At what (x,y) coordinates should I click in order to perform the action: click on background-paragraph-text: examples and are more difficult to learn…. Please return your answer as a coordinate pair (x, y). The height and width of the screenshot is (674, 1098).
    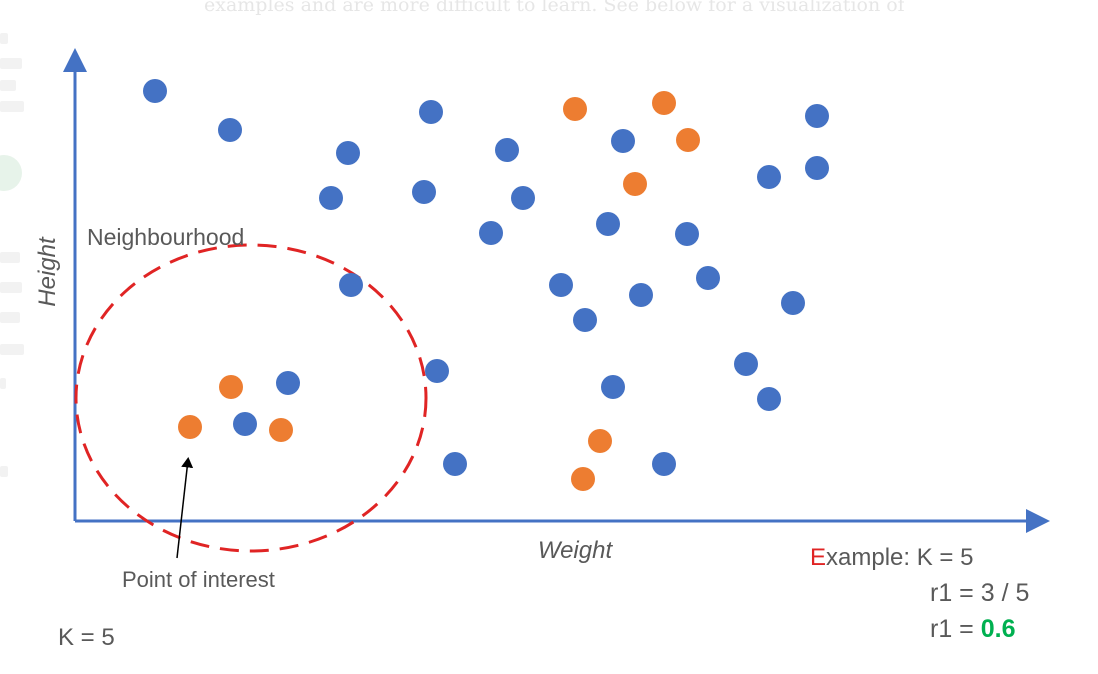
    Looking at the image, I should click on (554, 8).